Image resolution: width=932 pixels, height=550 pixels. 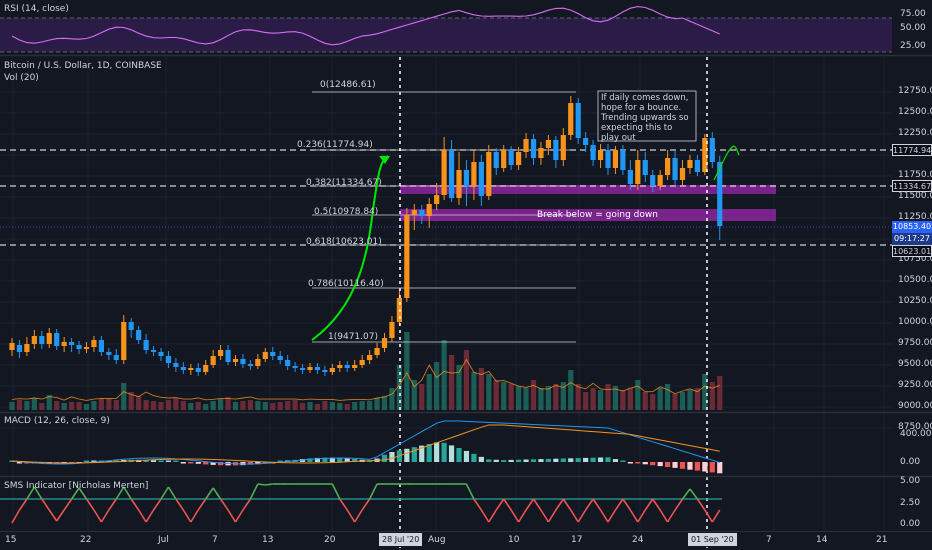 What do you see at coordinates (344, 183) in the screenshot?
I see `fib-label-382: 0.382(11334.67)` at bounding box center [344, 183].